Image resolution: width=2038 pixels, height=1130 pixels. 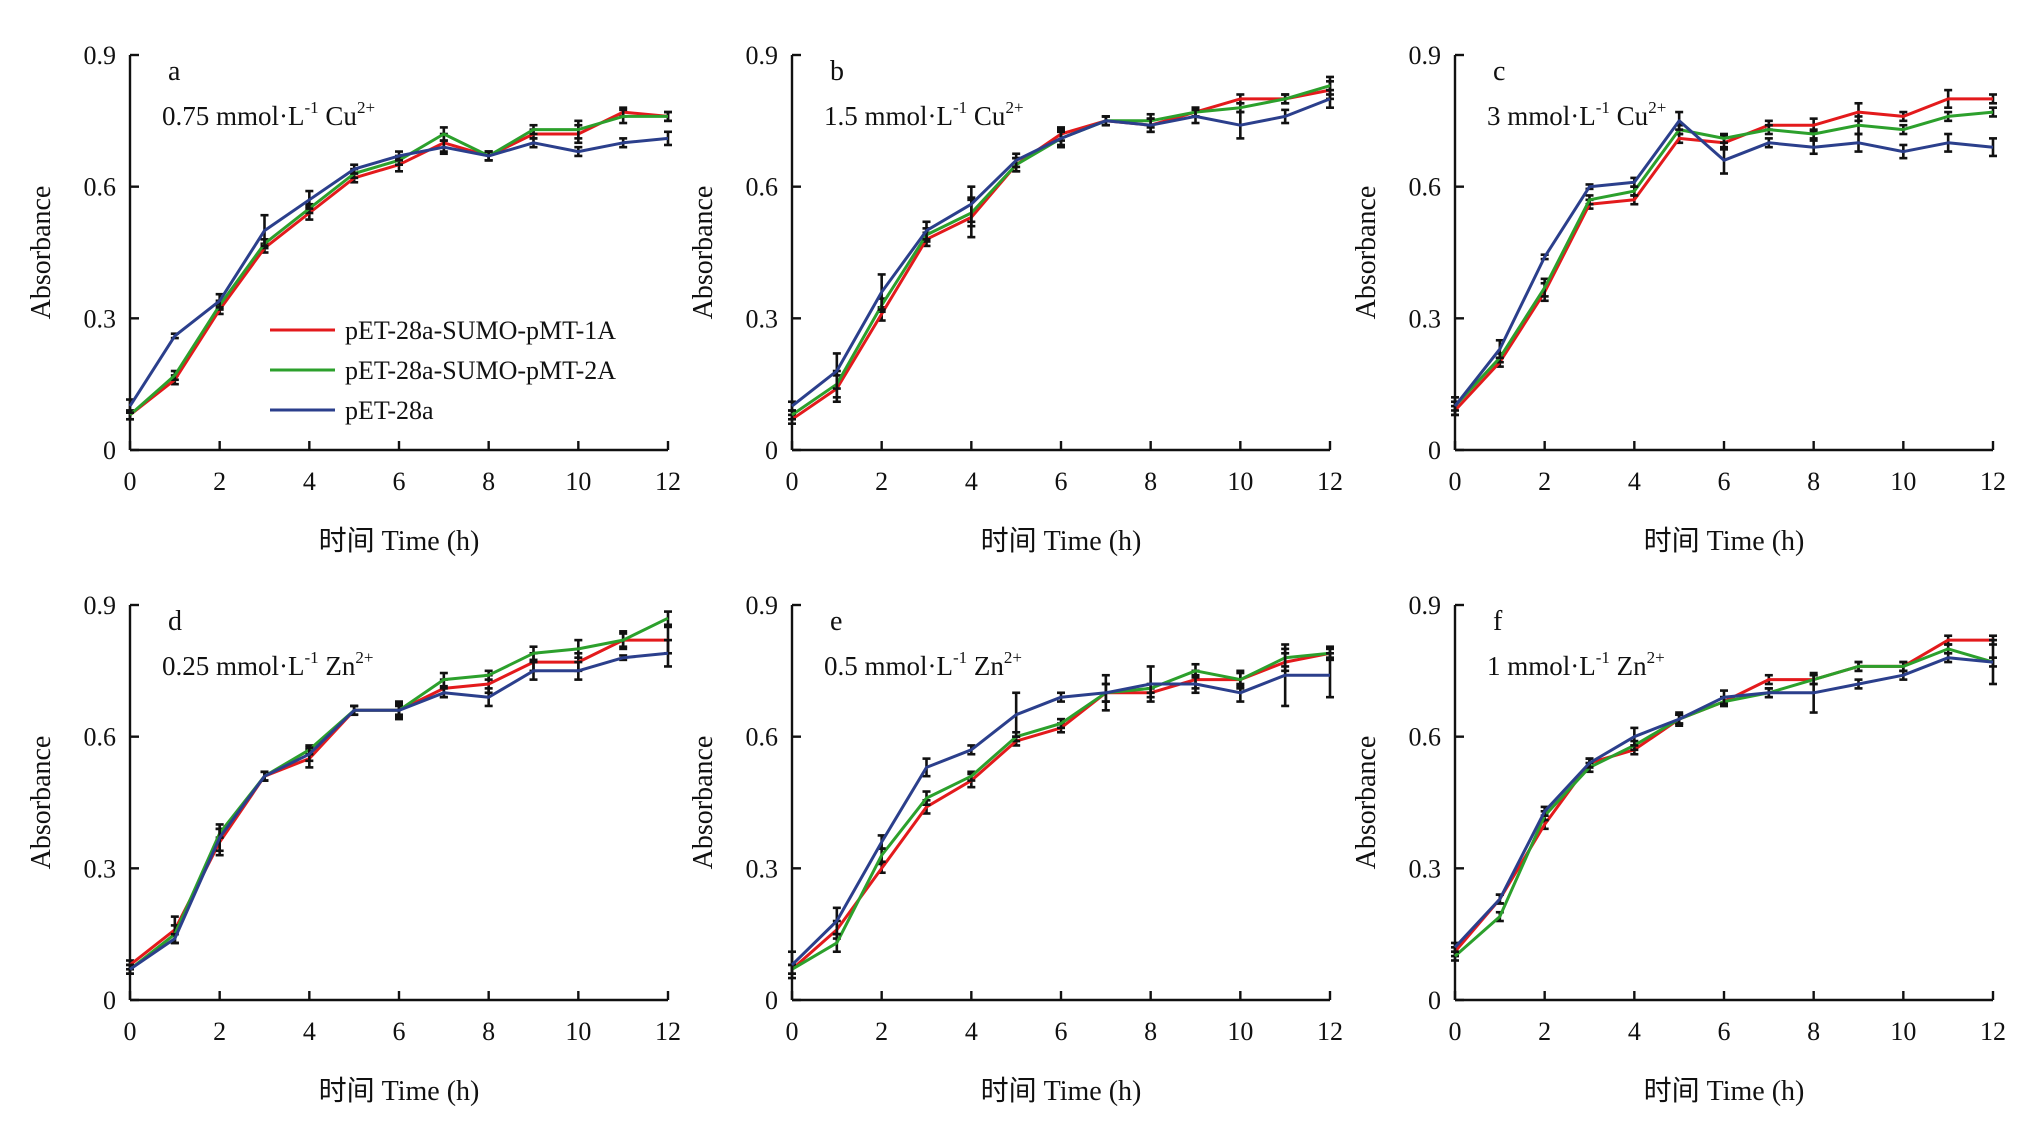 I want to click on condition-text: 1.5 mmol·L, so click(x=888, y=116).